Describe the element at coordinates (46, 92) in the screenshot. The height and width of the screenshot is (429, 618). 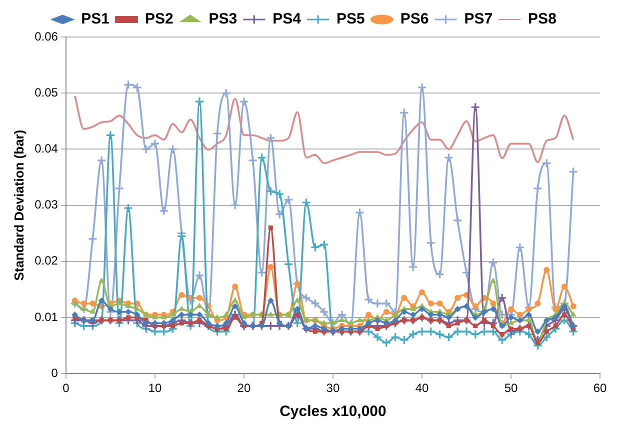
I see `y-tick-label: 0.05` at that location.